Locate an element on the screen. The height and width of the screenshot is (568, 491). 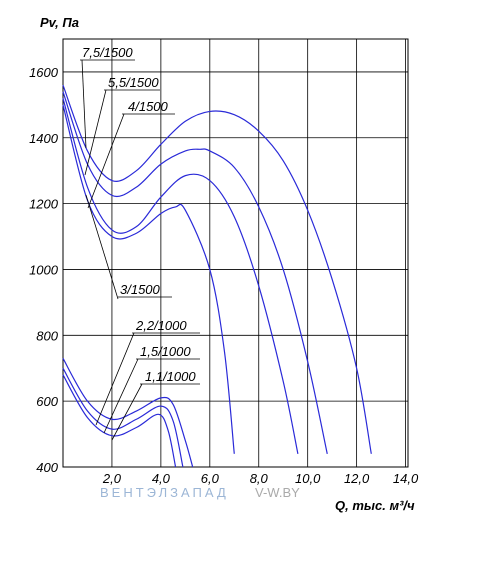
curve-label: 7,5/1500 is located at coordinates (107, 52).